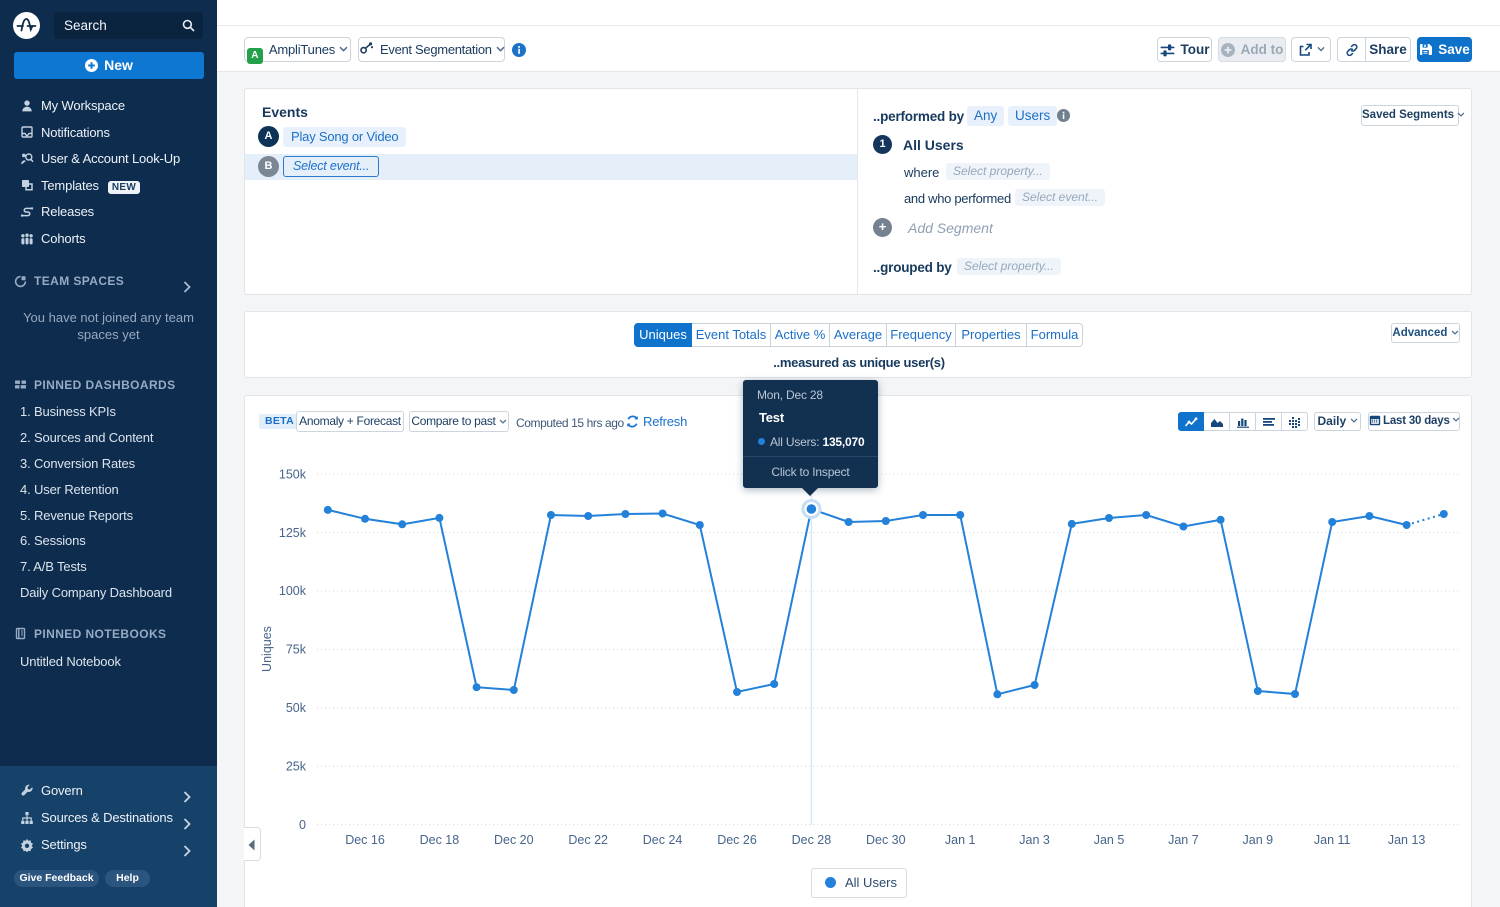 This screenshot has height=907, width=1500. I want to click on svg-text: Jan 7, so click(1183, 840).